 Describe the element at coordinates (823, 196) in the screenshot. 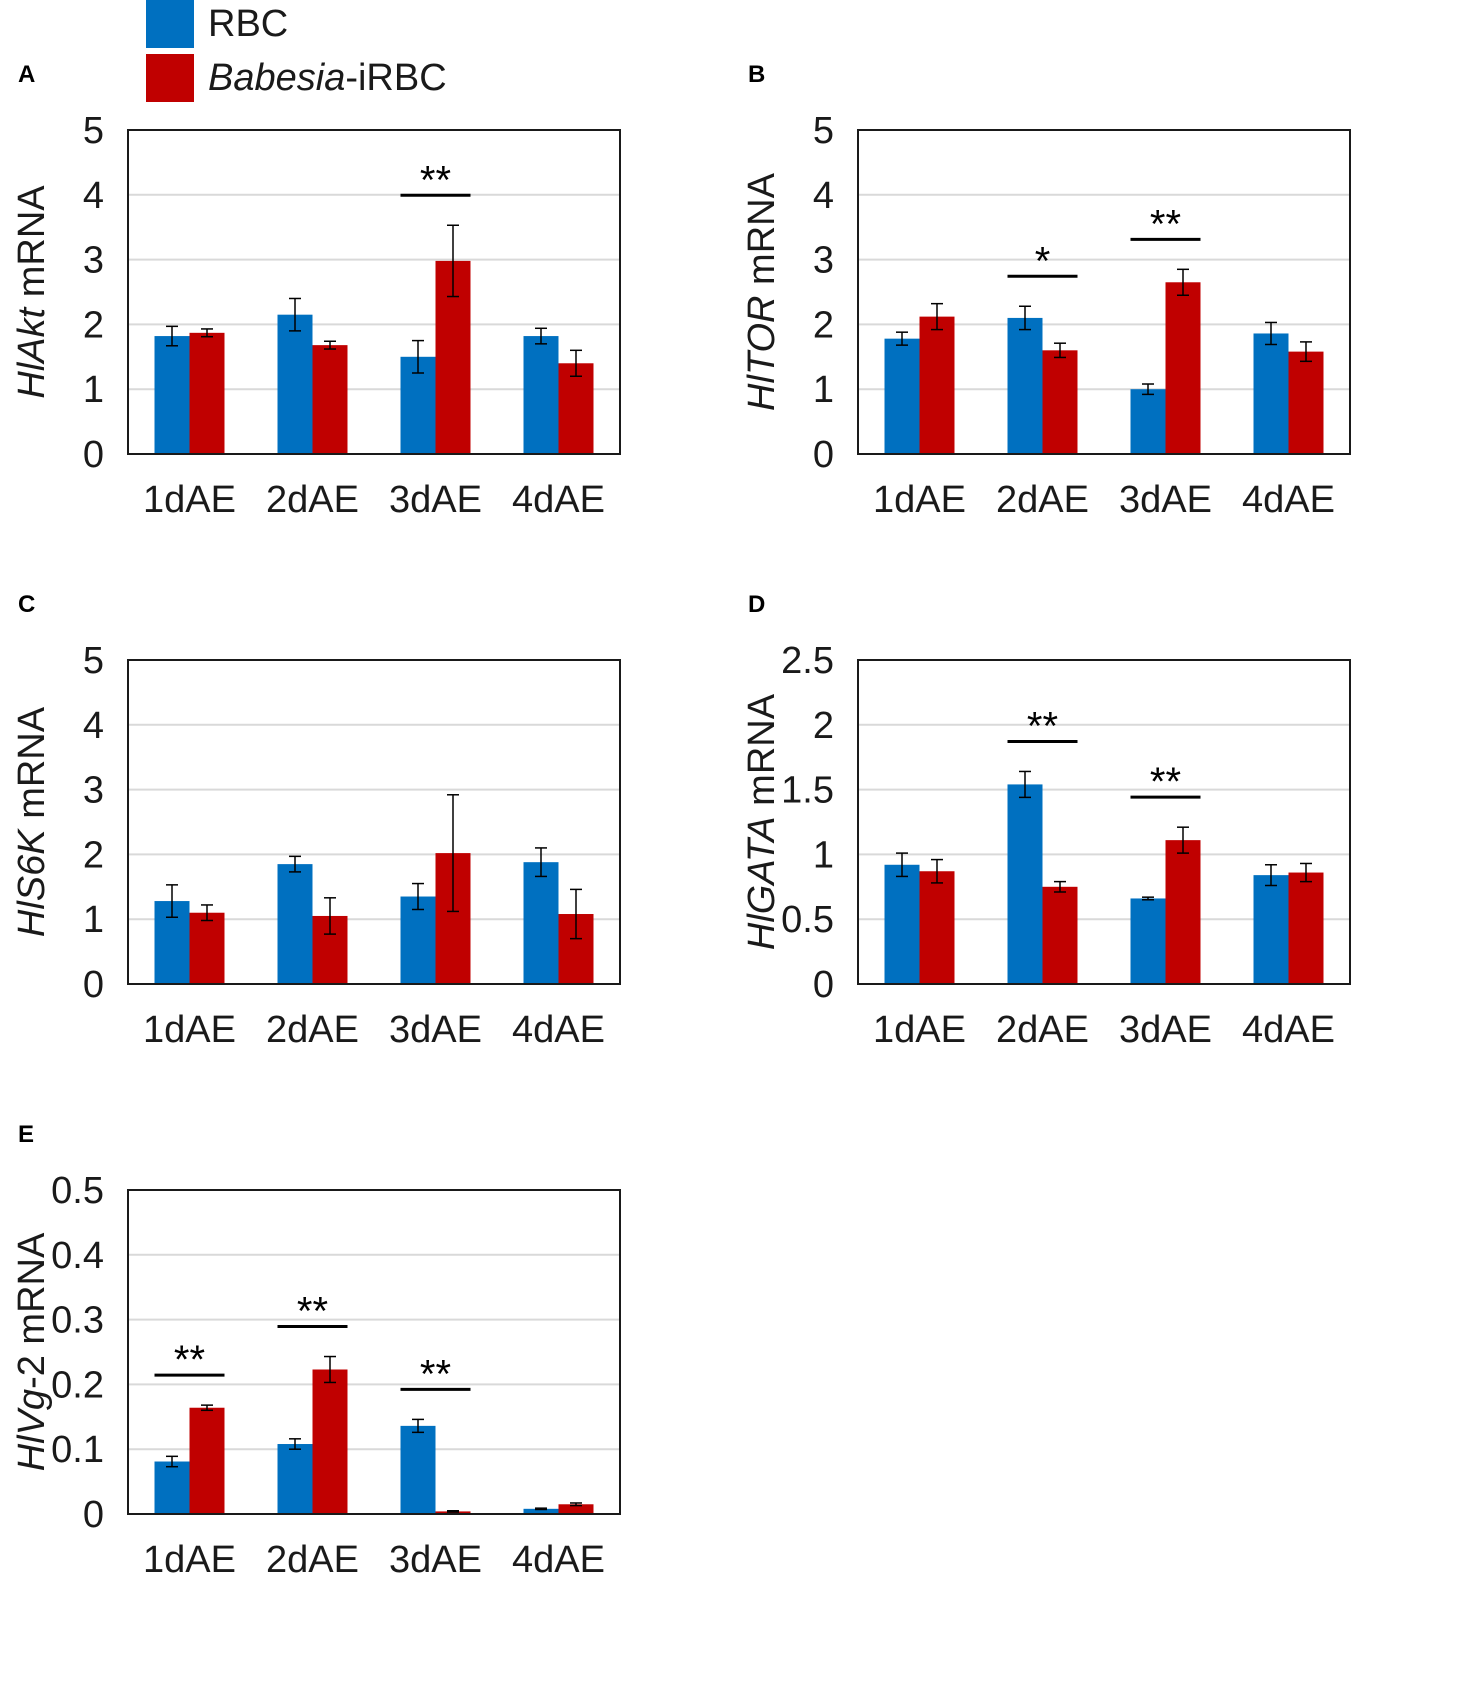

I see `y-tick-label: 4` at that location.